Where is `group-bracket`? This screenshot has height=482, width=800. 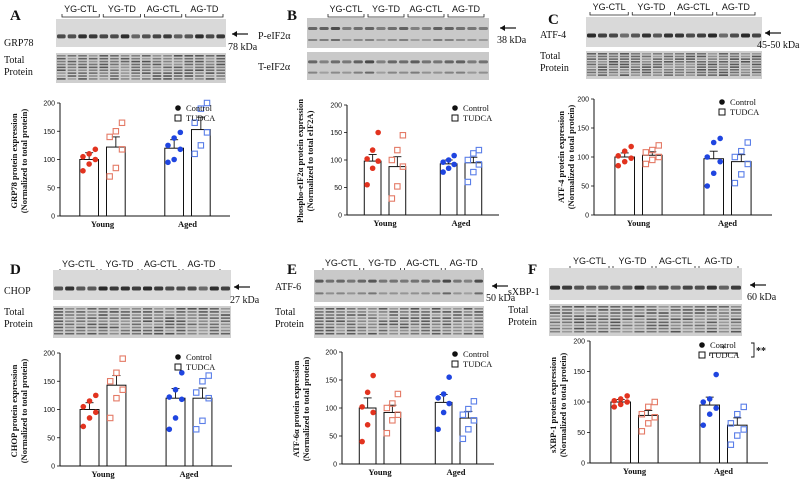 group-bracket is located at coordinates (694, 14).